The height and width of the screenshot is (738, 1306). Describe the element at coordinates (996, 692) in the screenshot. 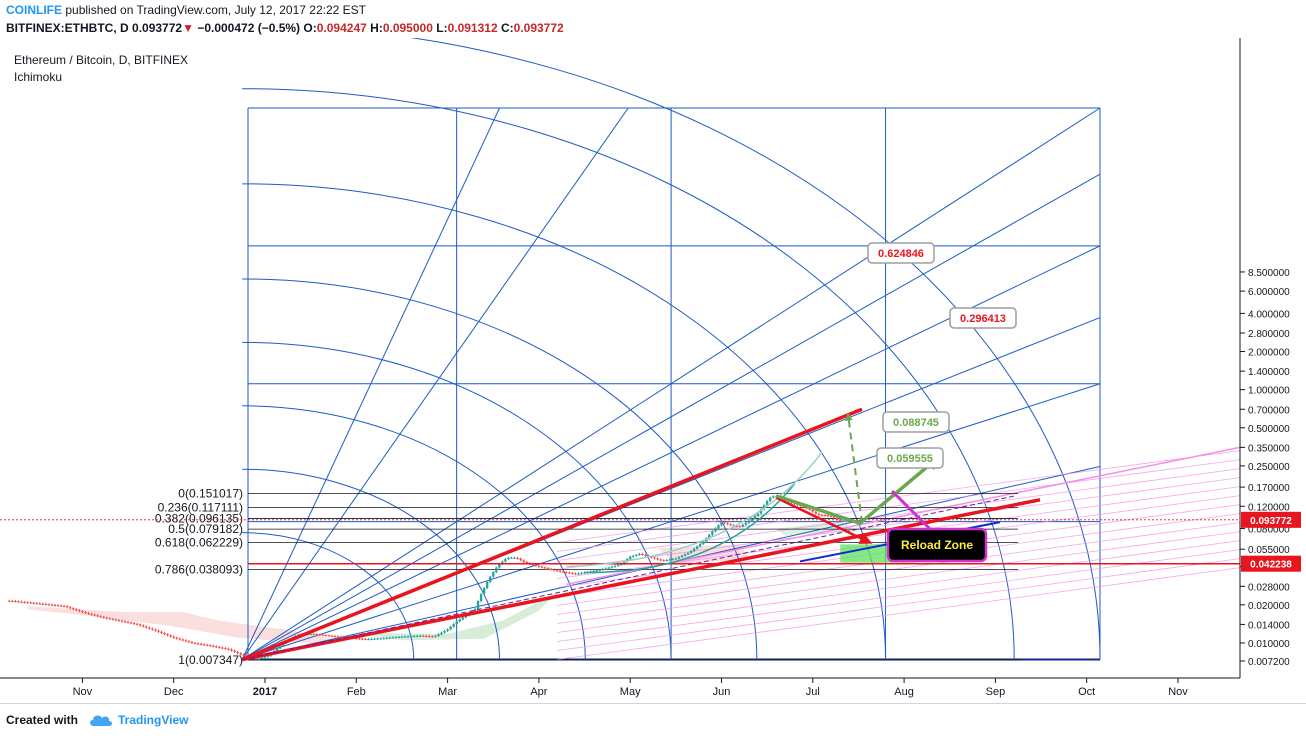

I see `x-tick-label: Sep` at that location.